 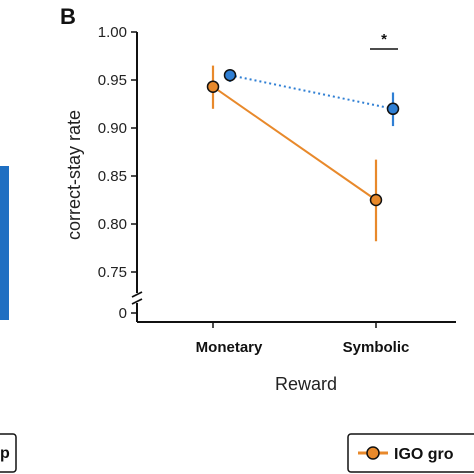 I want to click on x-axis: Monetary Symbolic, so click(x=296, y=338).